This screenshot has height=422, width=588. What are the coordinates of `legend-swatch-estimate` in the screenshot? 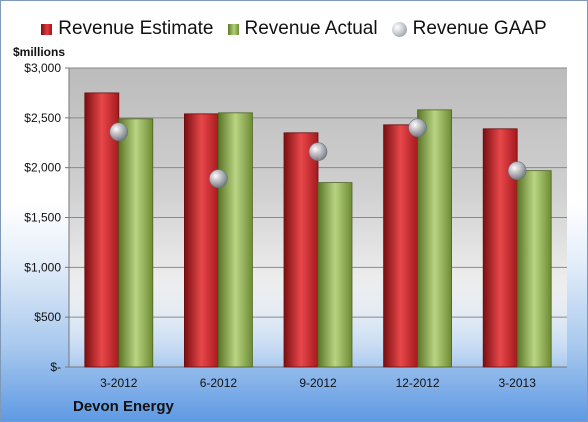 It's located at (47, 29).